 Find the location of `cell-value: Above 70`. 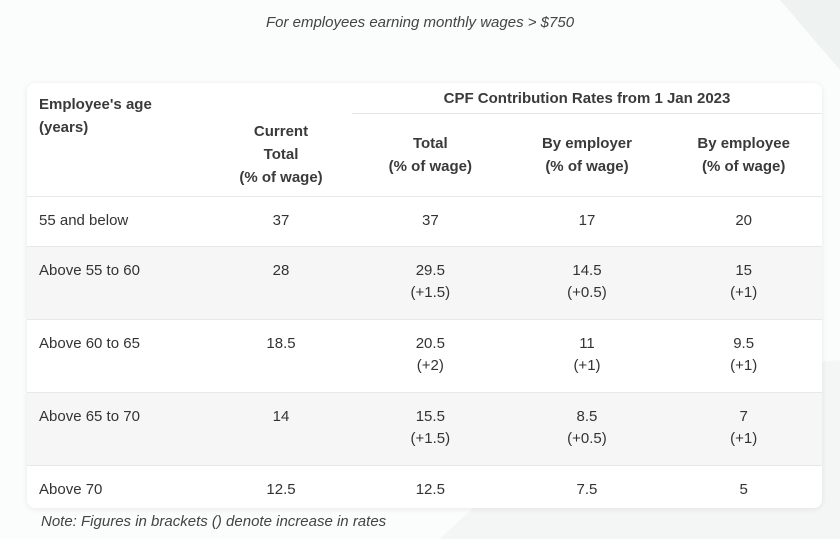

cell-value: Above 70 is located at coordinates (71, 489).